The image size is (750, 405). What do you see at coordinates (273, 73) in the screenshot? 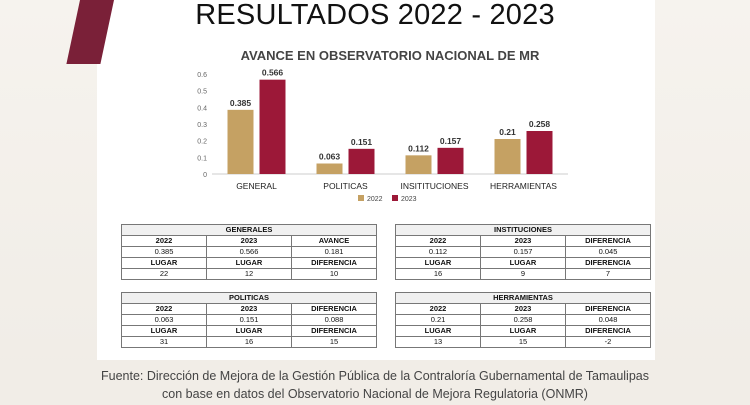
I see `data-label: 0.566` at bounding box center [273, 73].